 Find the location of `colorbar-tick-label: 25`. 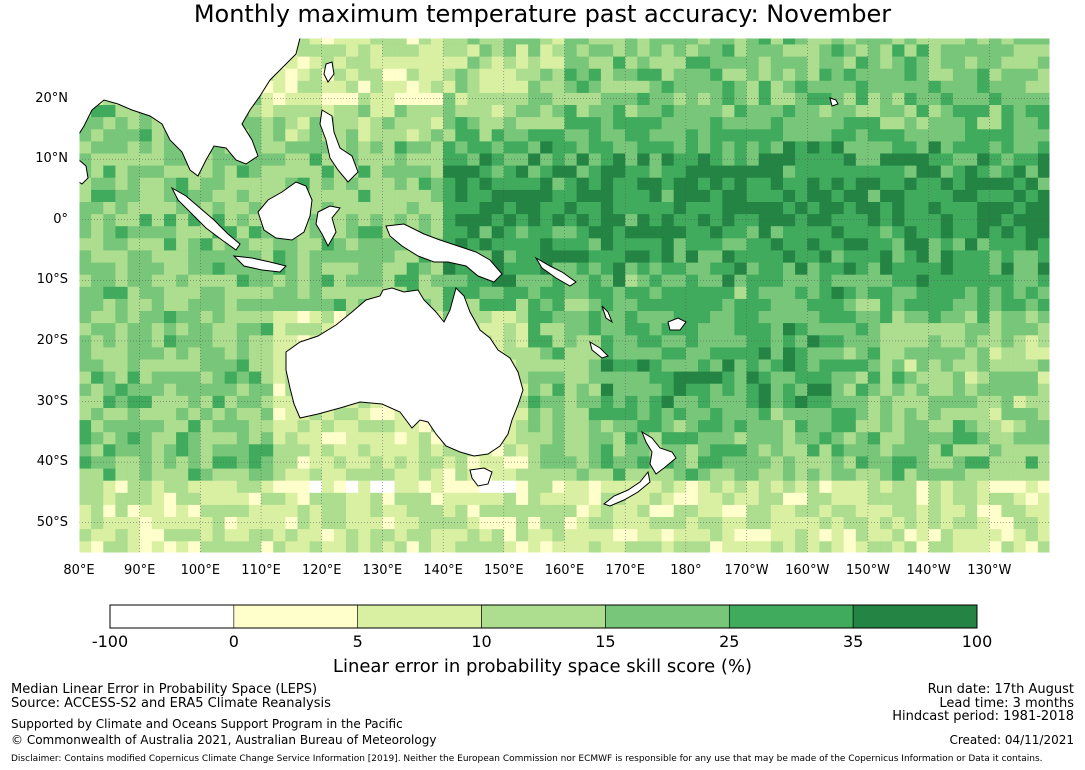

colorbar-tick-label: 25 is located at coordinates (729, 641).